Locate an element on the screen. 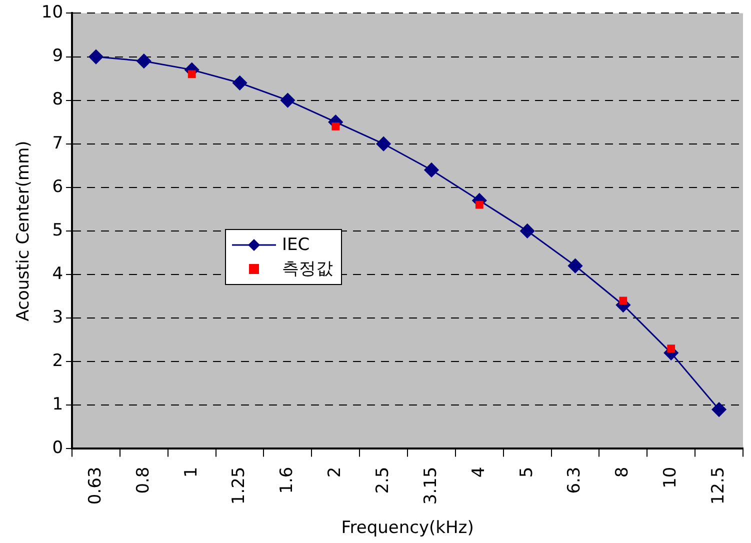  x-tick-label: 5 is located at coordinates (526, 472).